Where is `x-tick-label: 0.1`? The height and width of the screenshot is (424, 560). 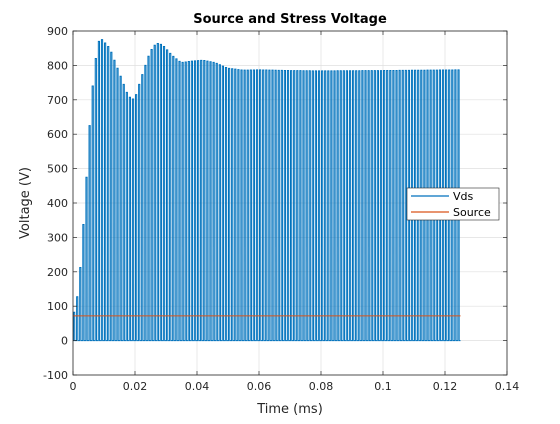 x-tick-label: 0.1 is located at coordinates (383, 386).